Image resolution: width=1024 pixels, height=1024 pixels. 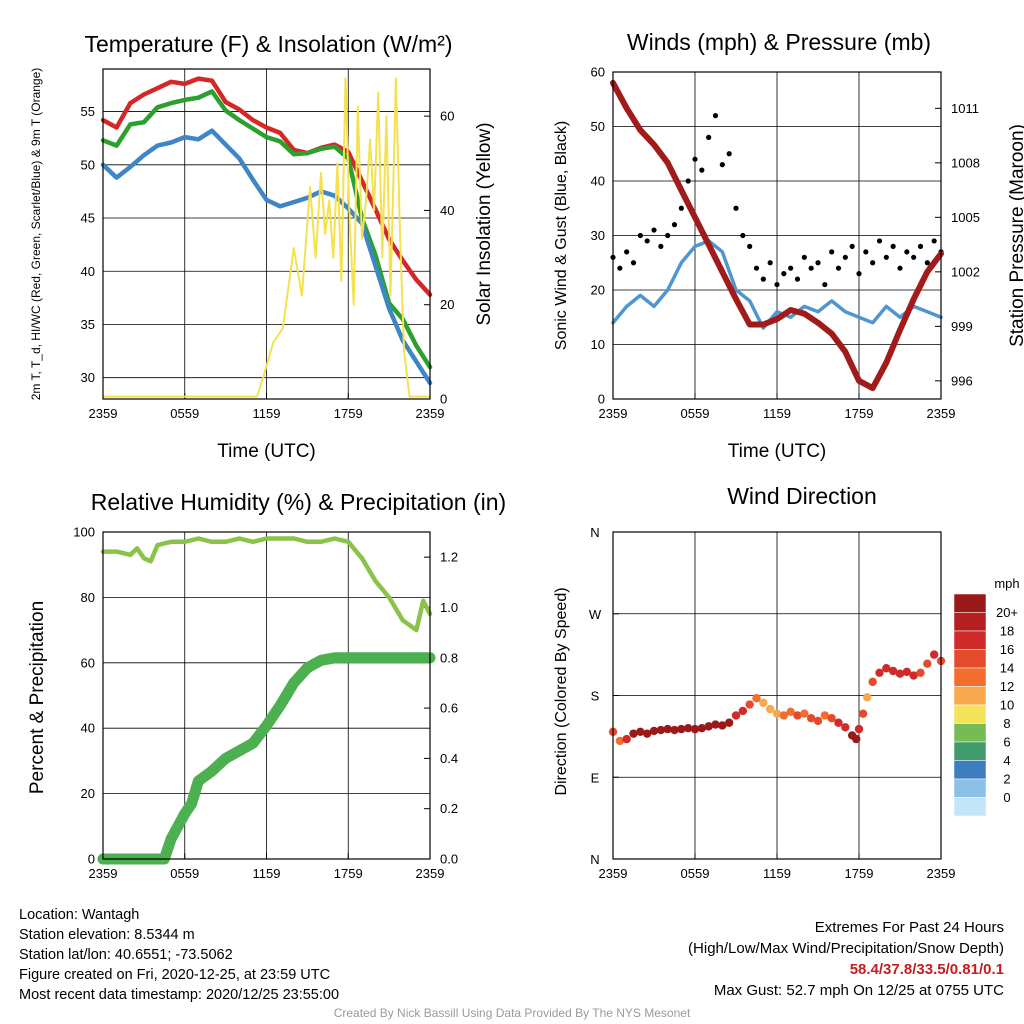 What do you see at coordinates (449, 657) in the screenshot?
I see `y2-tick-label: 0.8` at bounding box center [449, 657].